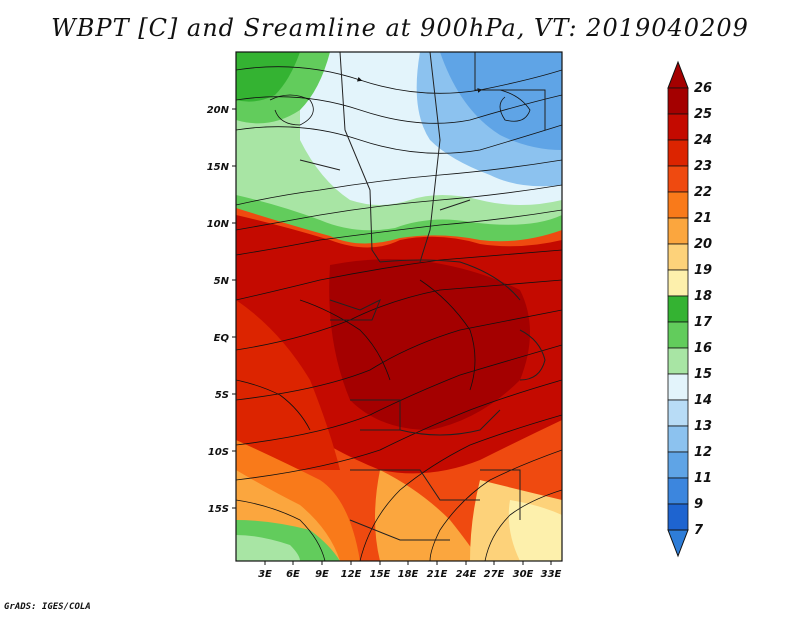 This screenshot has height=618, width=800. What do you see at coordinates (551, 574) in the screenshot?
I see `lon-tick-label: 33E` at bounding box center [551, 574].